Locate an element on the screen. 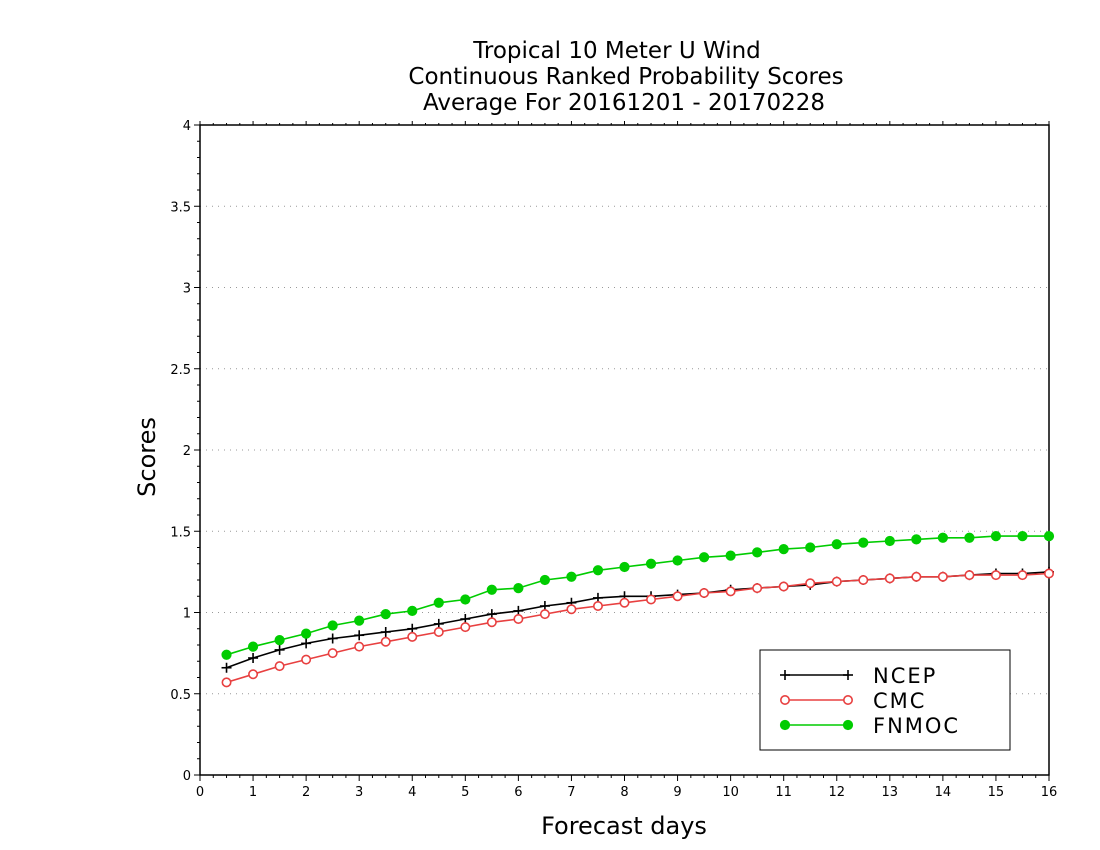 Image resolution: width=1100 pixels, height=850 pixels. x-tick-label-13: 13 is located at coordinates (890, 792).